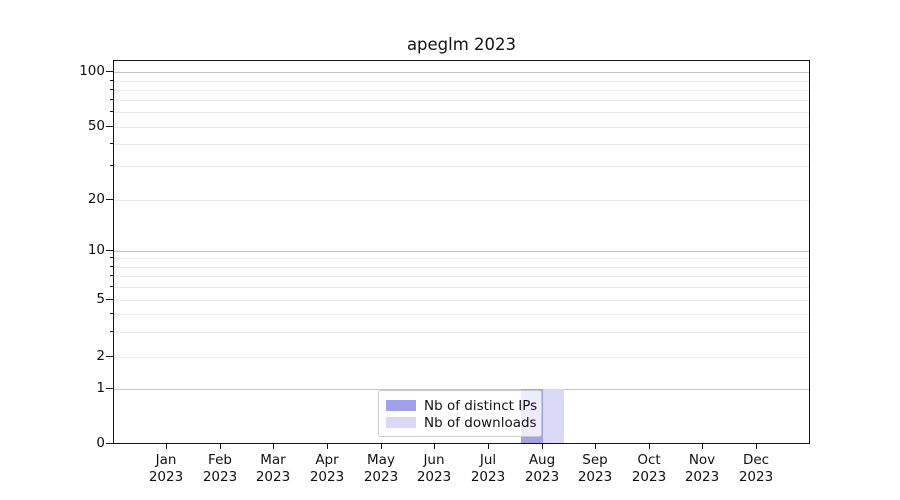  I want to click on month-label: Oct, so click(649, 460).